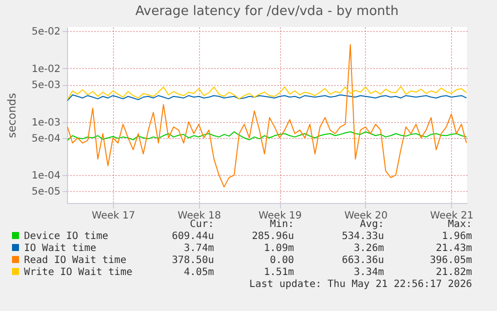  What do you see at coordinates (46, 69) in the screenshot?
I see `y-tick-label: 1e-02` at bounding box center [46, 69].